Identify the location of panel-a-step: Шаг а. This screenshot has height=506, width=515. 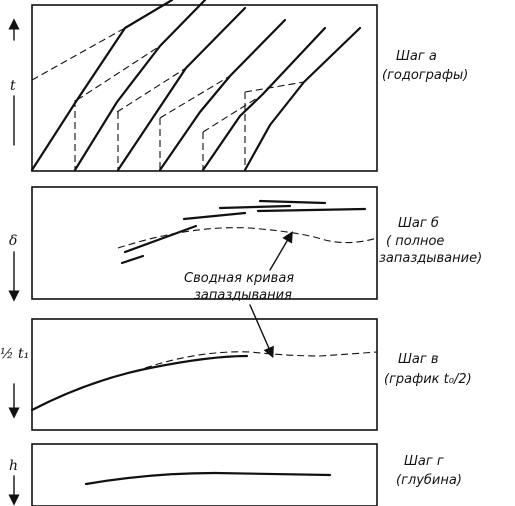
(416, 56).